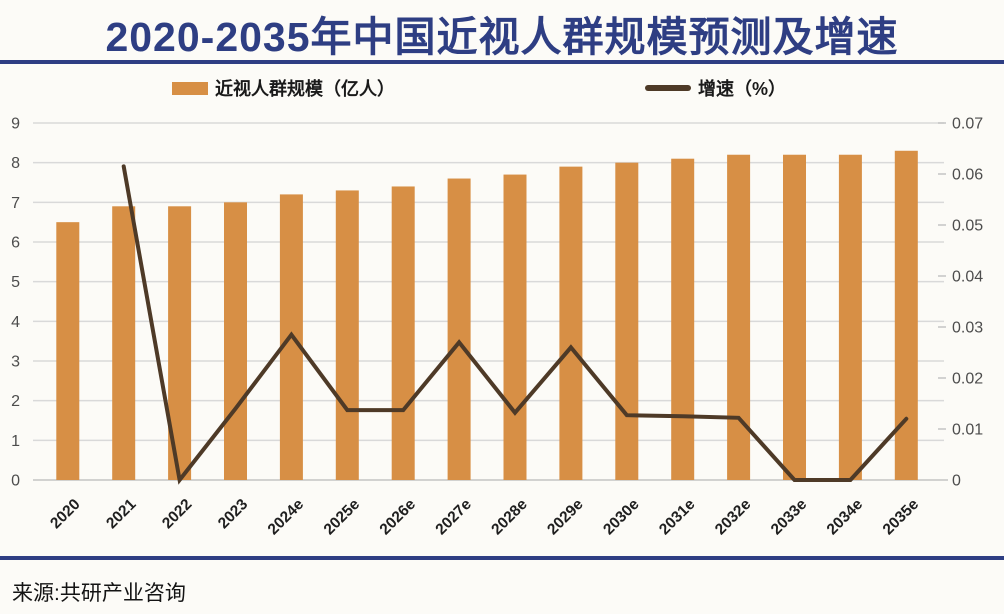 The height and width of the screenshot is (614, 1004). Describe the element at coordinates (15, 163) in the screenshot. I see `y-axis-label-left: 8` at that location.